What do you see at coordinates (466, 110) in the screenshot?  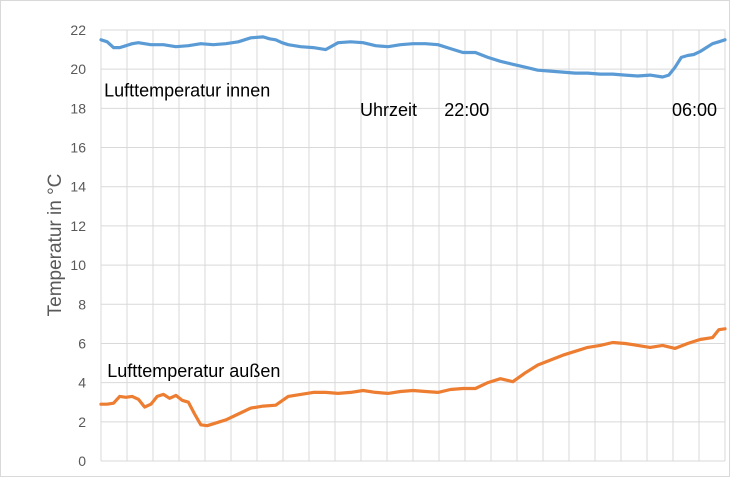 I see `annotation-time-2200: 22:00` at bounding box center [466, 110].